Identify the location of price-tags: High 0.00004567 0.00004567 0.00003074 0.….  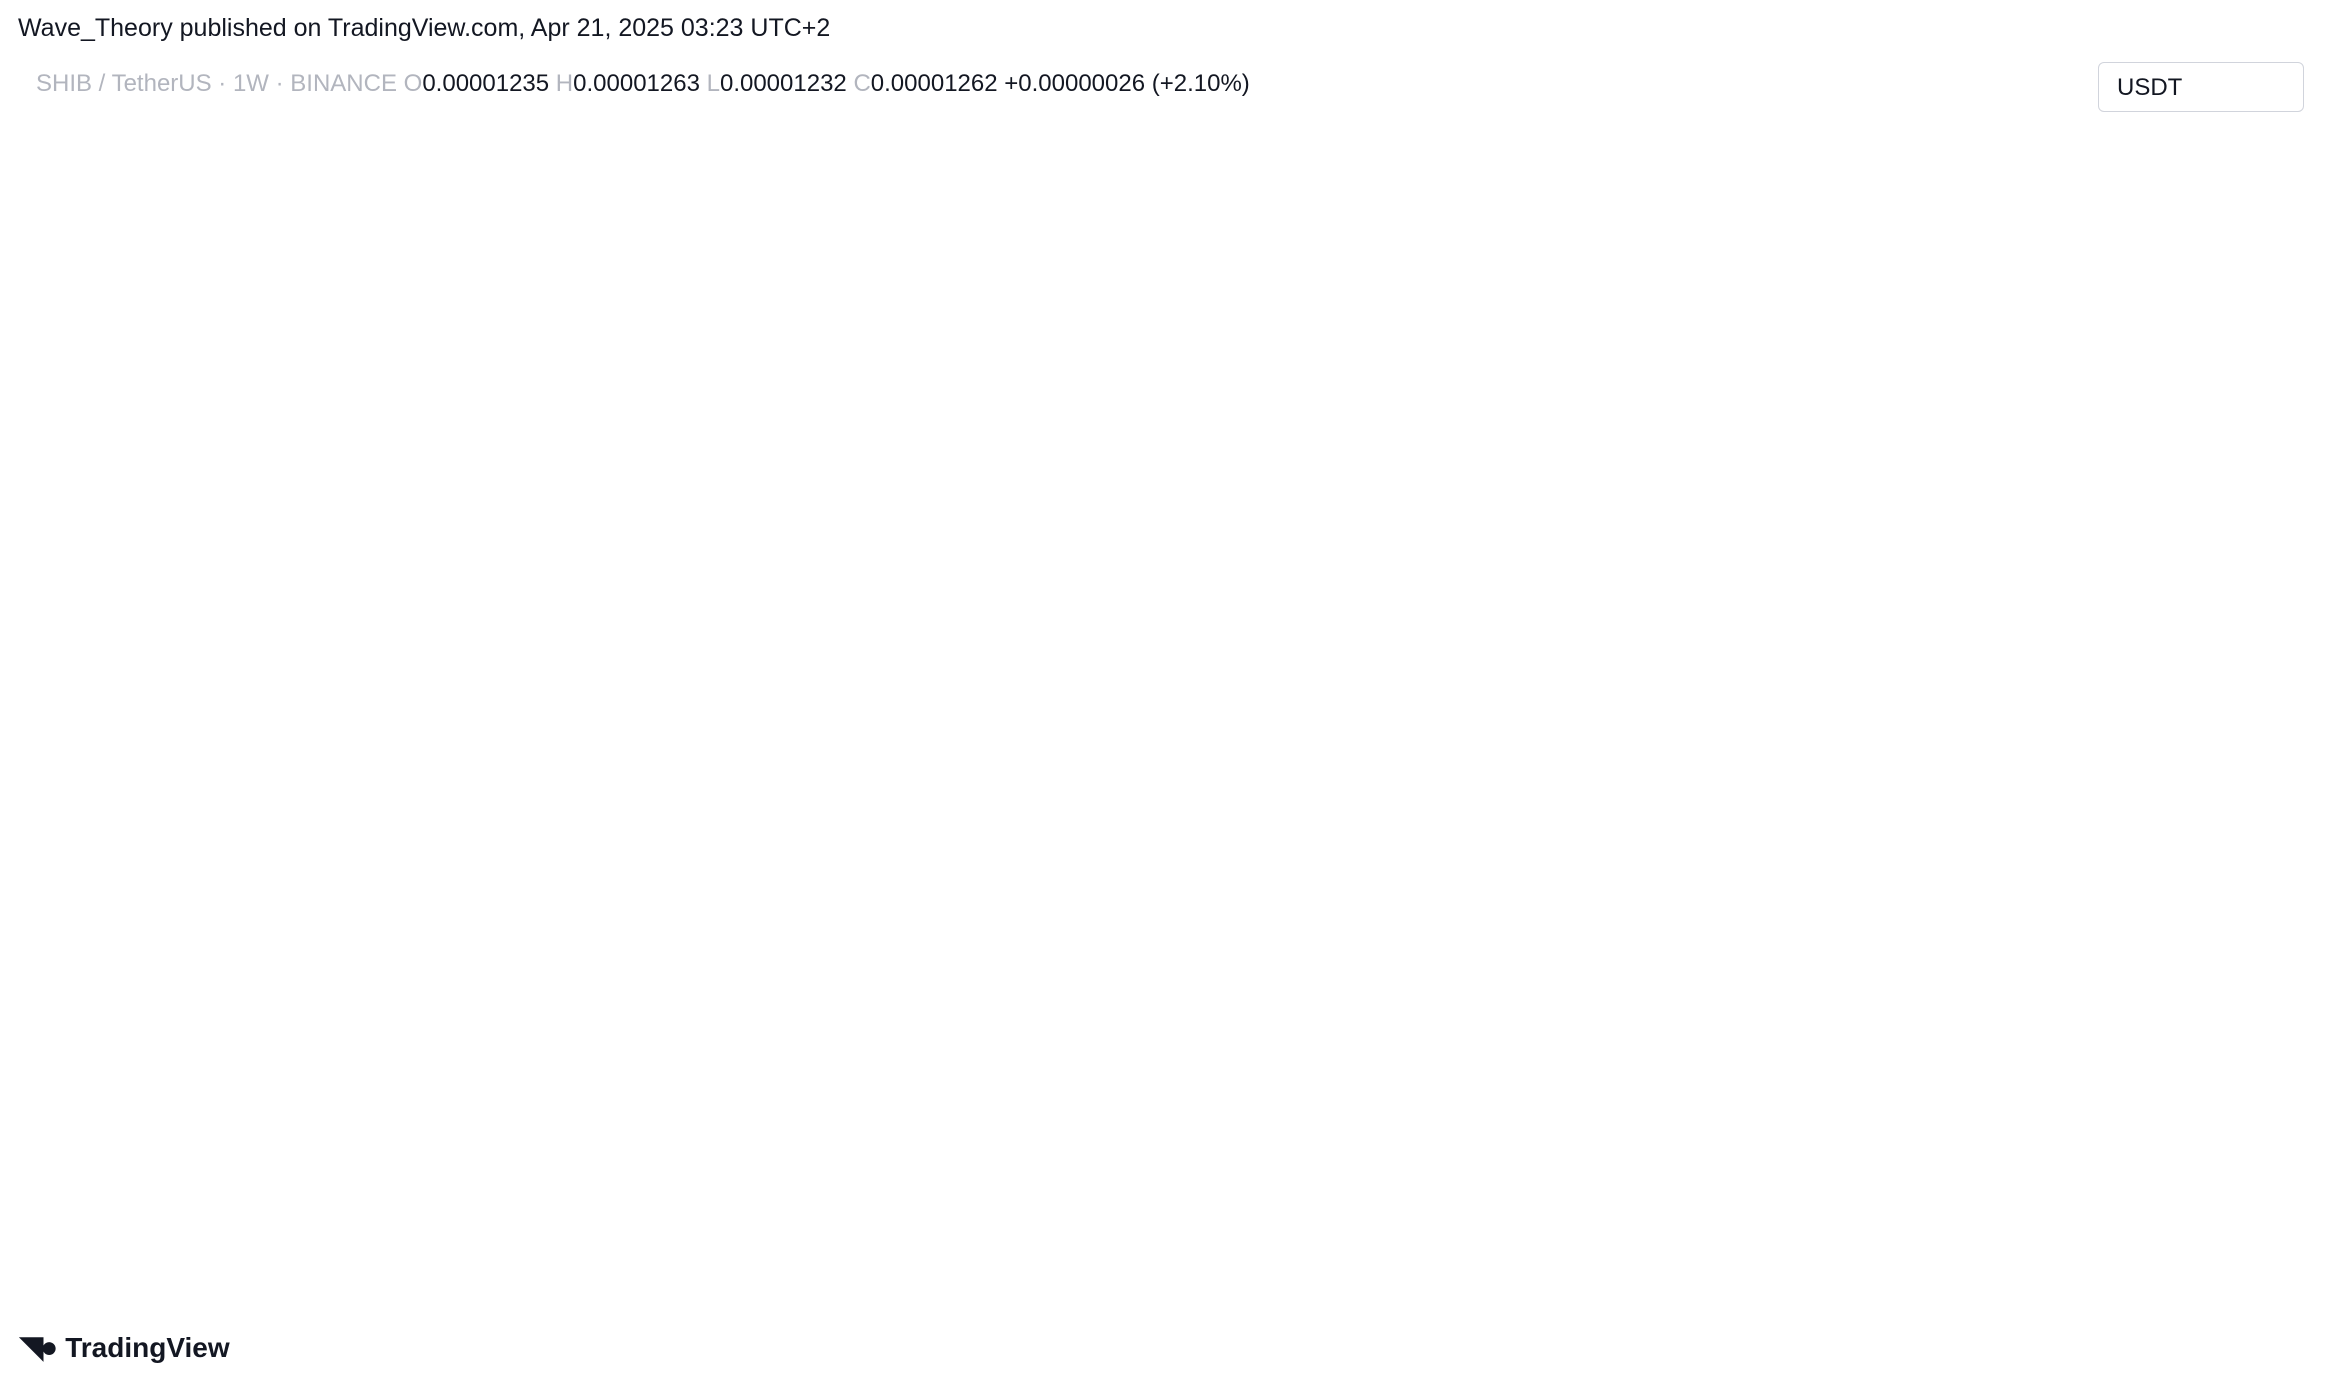
(2154, 693).